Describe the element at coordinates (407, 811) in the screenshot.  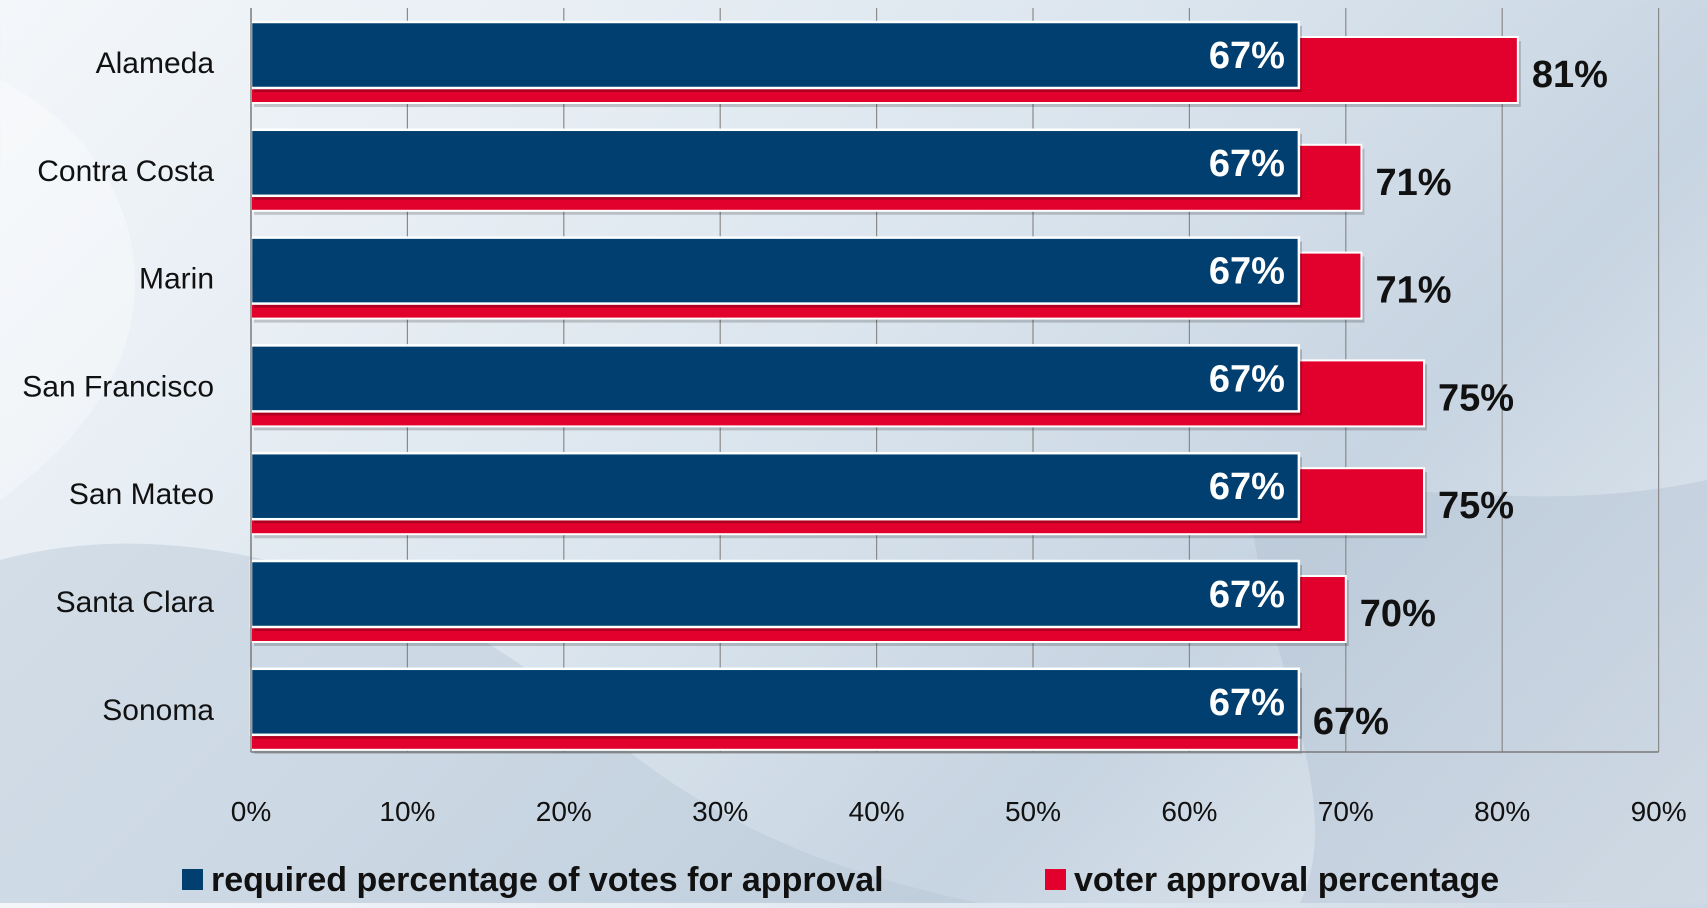
I see `x-tick-label: 10%` at that location.